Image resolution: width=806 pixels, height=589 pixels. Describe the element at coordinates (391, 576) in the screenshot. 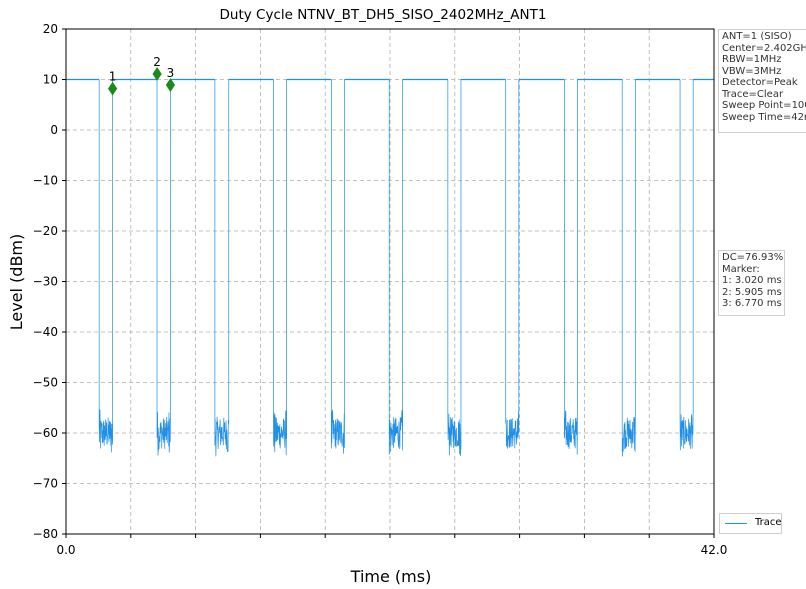

I see `x-axis-title: Time (ms)` at that location.